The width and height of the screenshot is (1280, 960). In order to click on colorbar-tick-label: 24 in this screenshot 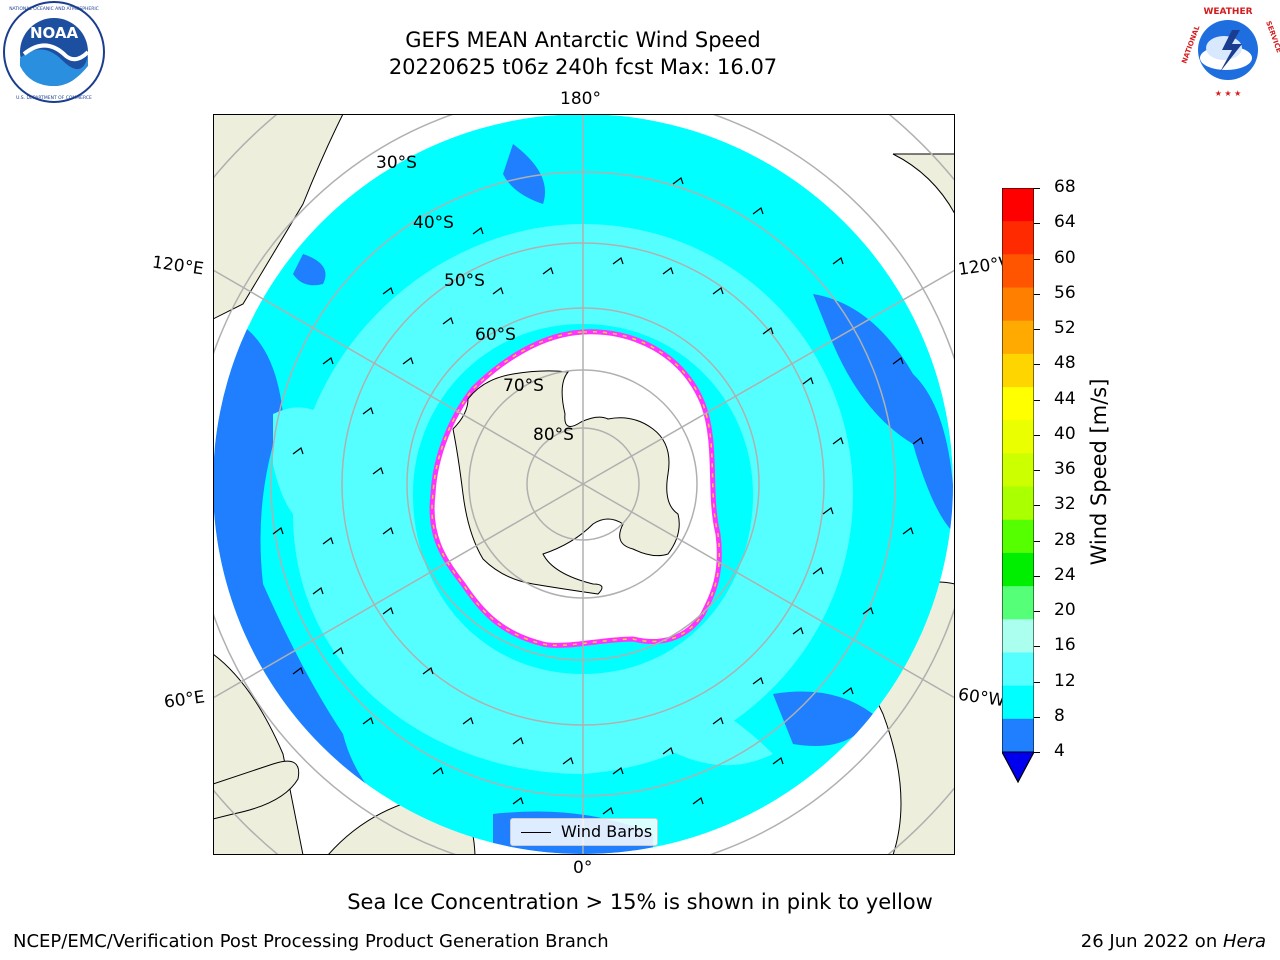, I will do `click(1065, 574)`.